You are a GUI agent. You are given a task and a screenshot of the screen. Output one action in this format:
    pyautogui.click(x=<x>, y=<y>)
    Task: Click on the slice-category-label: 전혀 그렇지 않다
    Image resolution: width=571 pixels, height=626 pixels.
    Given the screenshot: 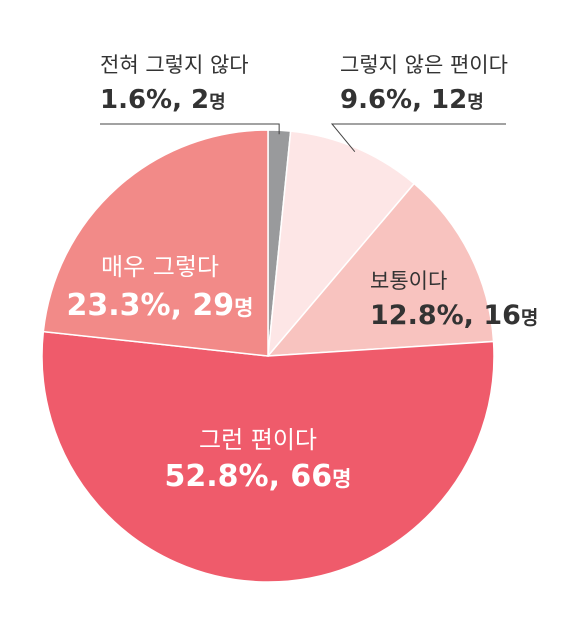 What is the action you would take?
    pyautogui.click(x=174, y=65)
    